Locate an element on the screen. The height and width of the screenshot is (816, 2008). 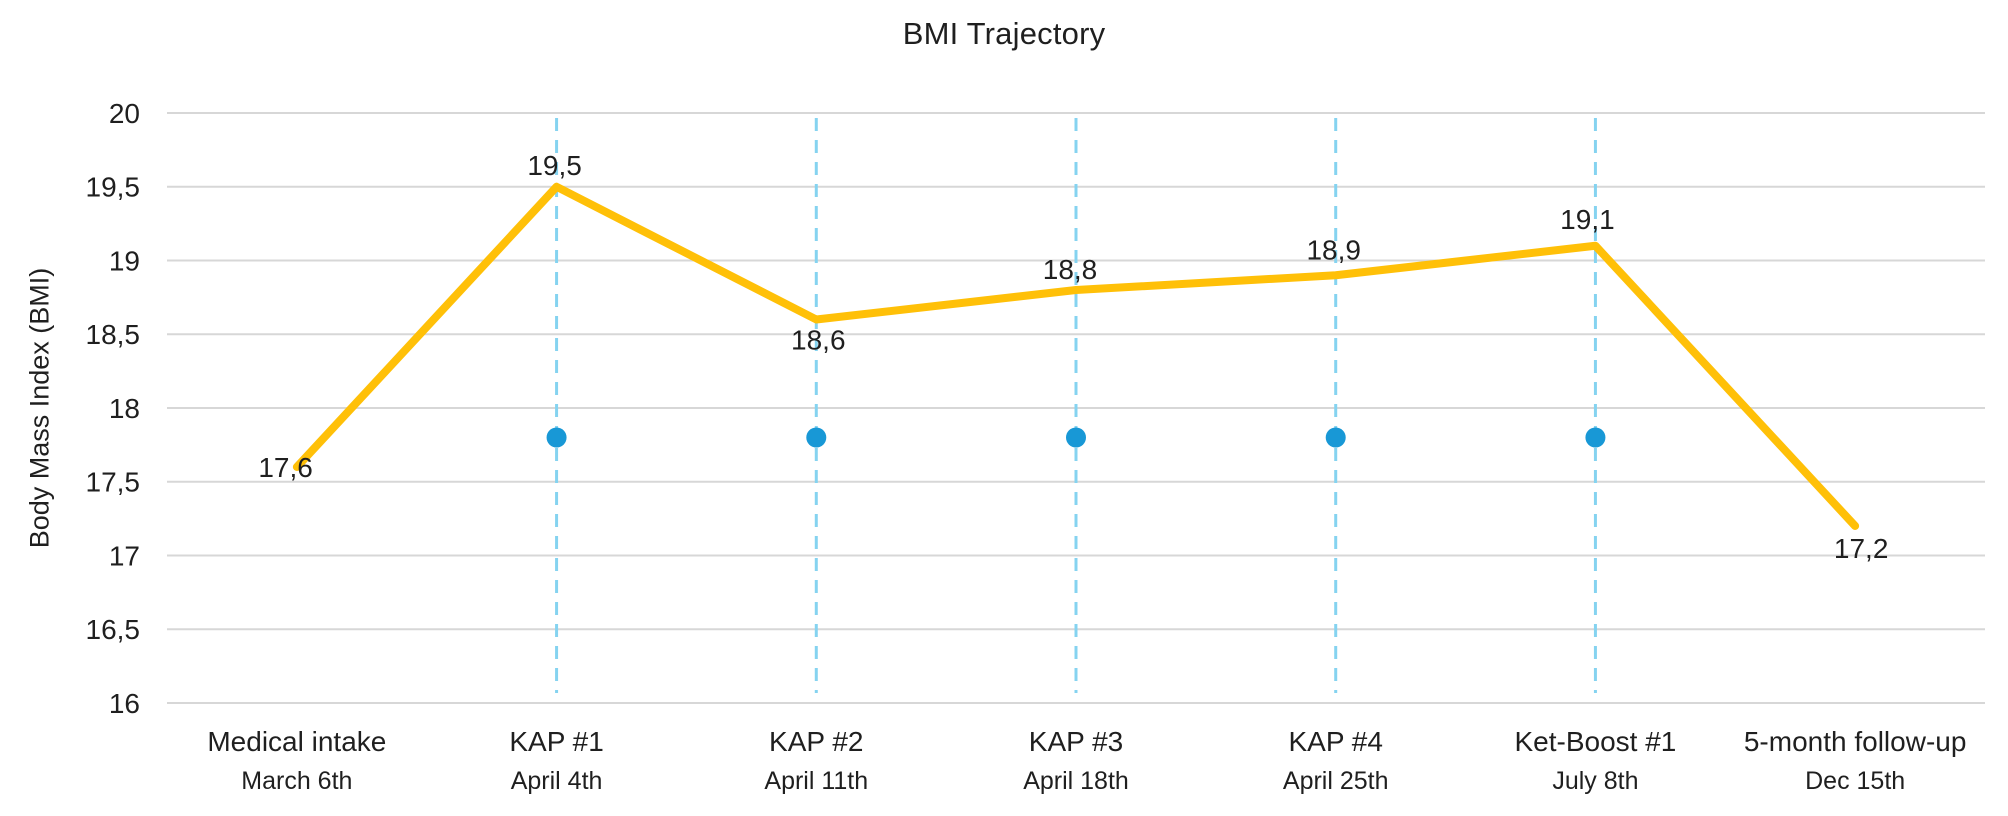
y-tick-label: 16 is located at coordinates (124, 703).